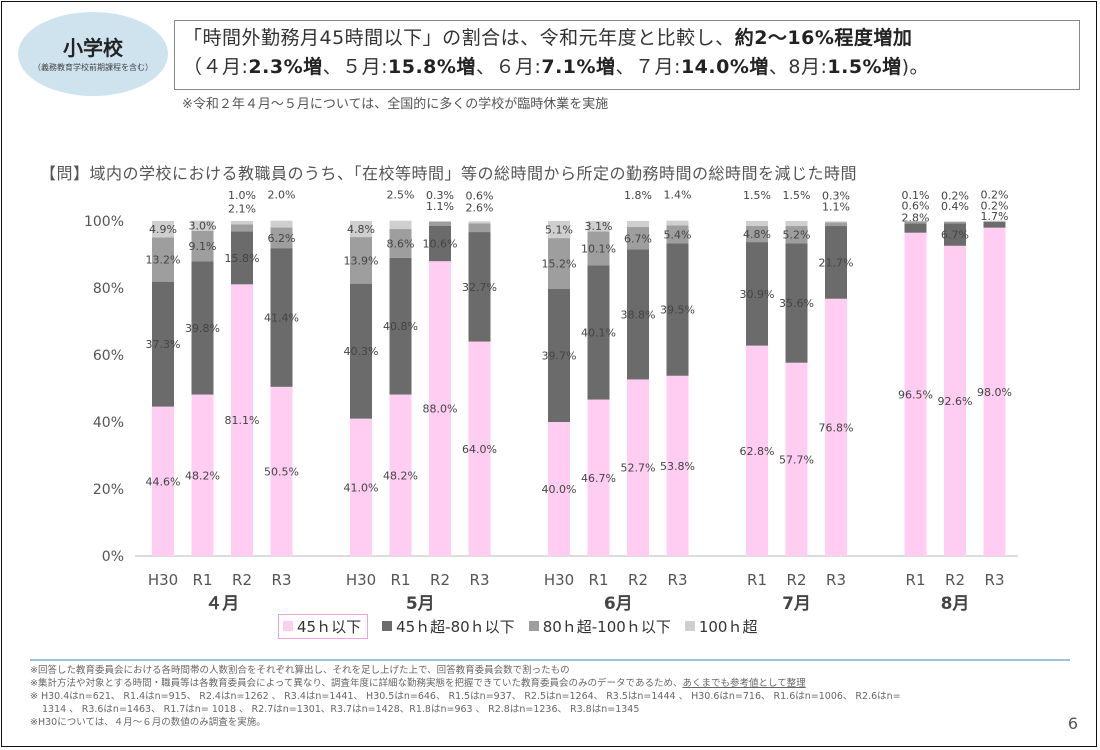 This screenshot has height=750, width=1100. I want to click on month-group-label: 6月, so click(618, 604).